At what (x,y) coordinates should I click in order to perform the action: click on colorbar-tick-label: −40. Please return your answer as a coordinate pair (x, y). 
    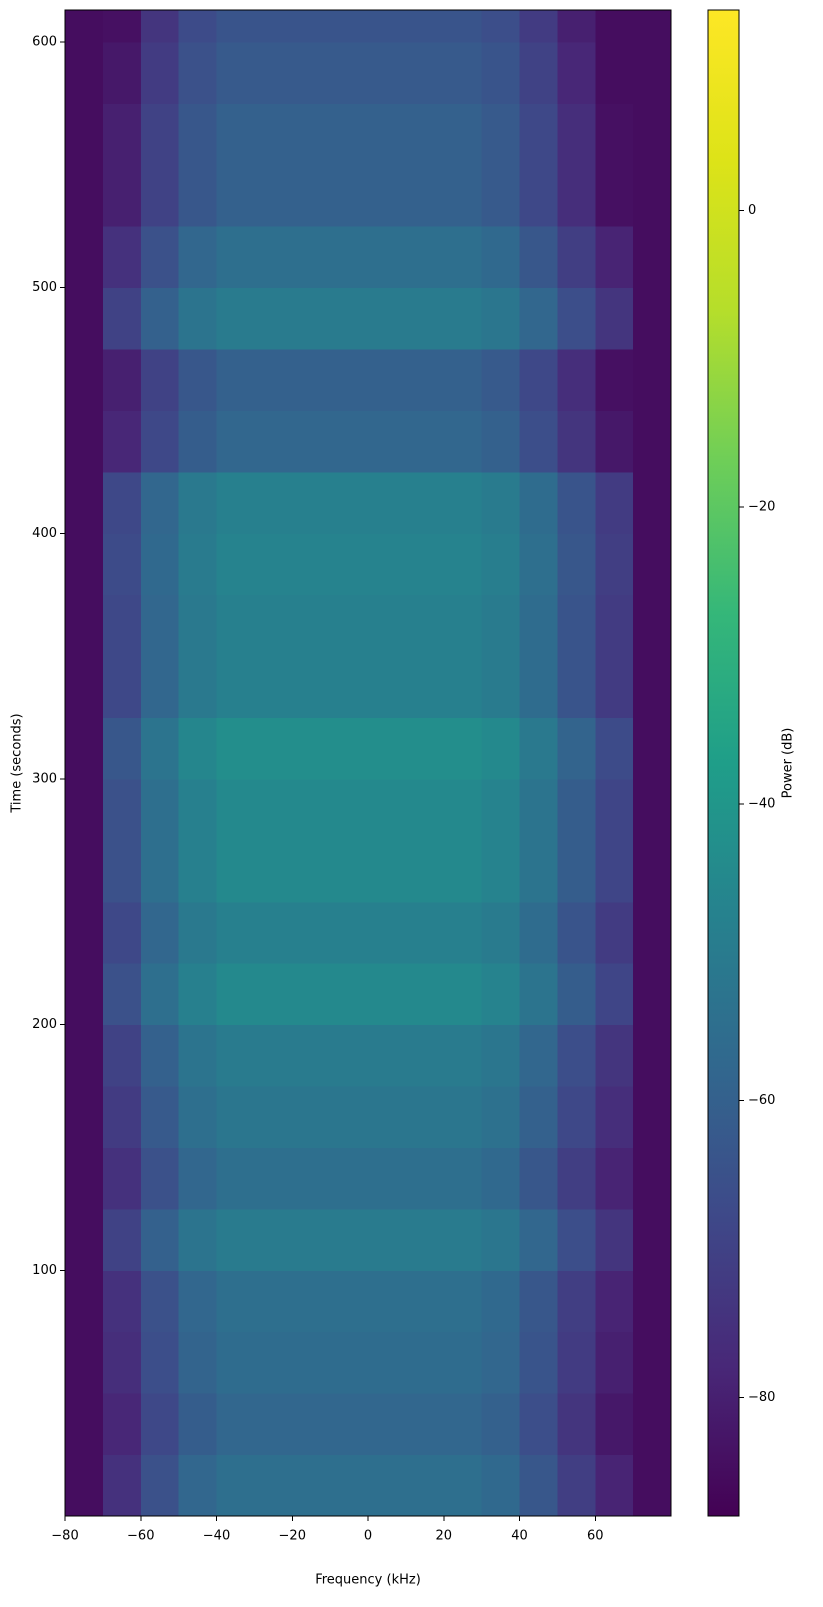
    Looking at the image, I should click on (761, 803).